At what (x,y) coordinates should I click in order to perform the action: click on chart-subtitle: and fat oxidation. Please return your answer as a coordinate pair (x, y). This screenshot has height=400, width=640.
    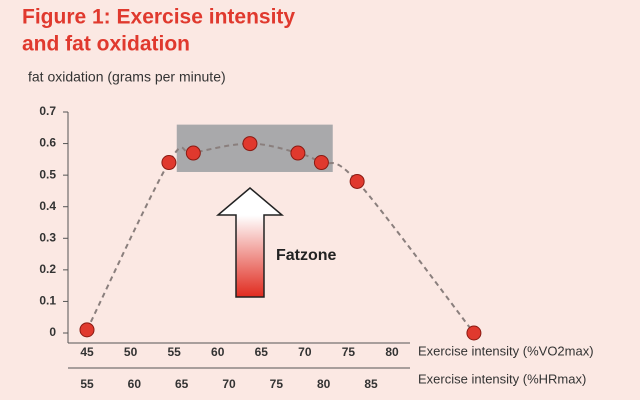
    Looking at the image, I should click on (106, 44).